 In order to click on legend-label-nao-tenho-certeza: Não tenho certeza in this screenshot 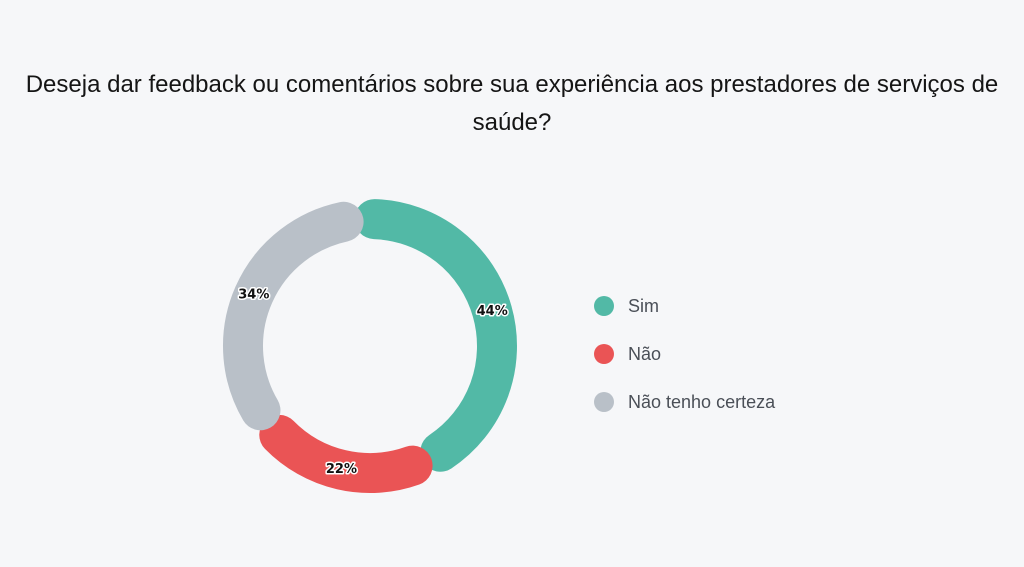, I will do `click(702, 401)`.